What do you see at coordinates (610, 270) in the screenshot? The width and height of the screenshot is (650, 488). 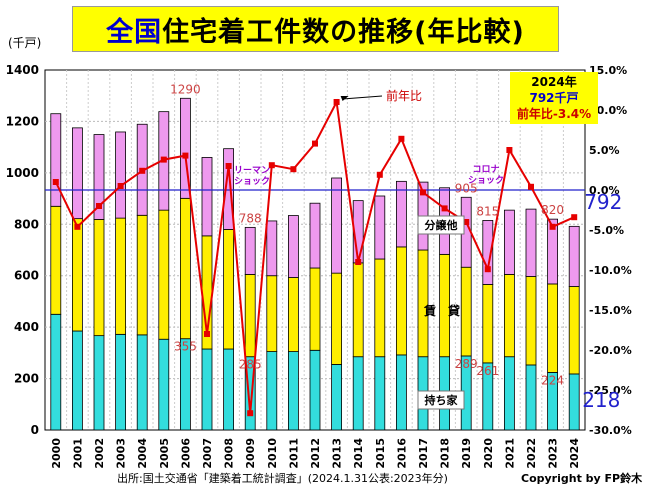 I see `y-right-tick-label: -10.0%` at bounding box center [610, 270].